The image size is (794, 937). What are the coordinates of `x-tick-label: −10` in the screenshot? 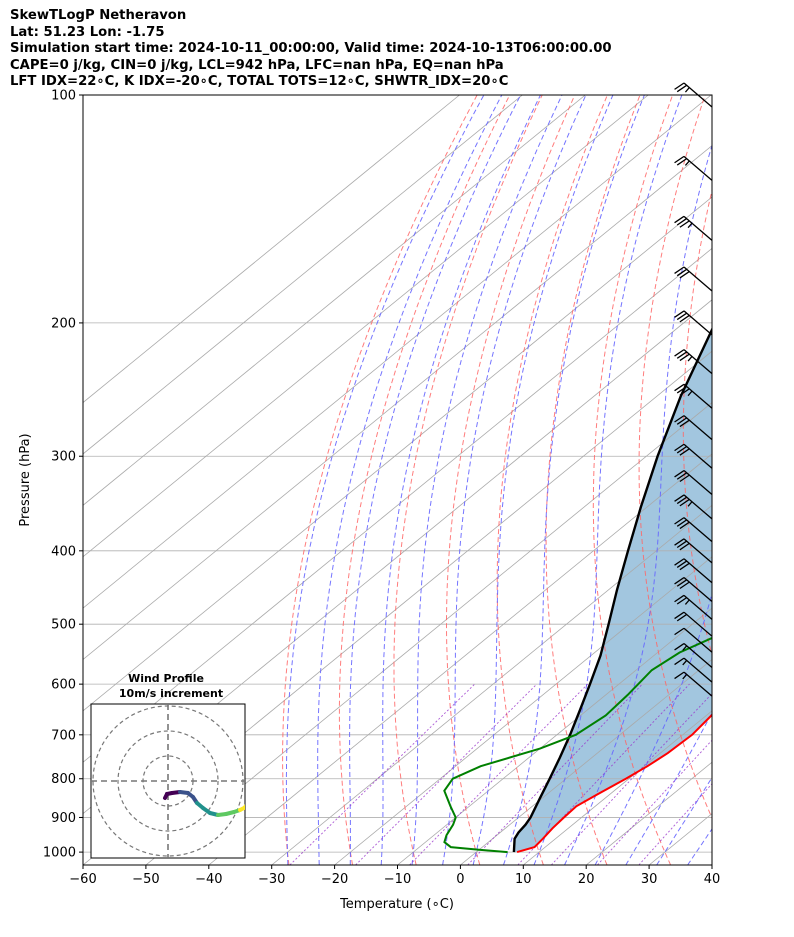 It's located at (397, 879).